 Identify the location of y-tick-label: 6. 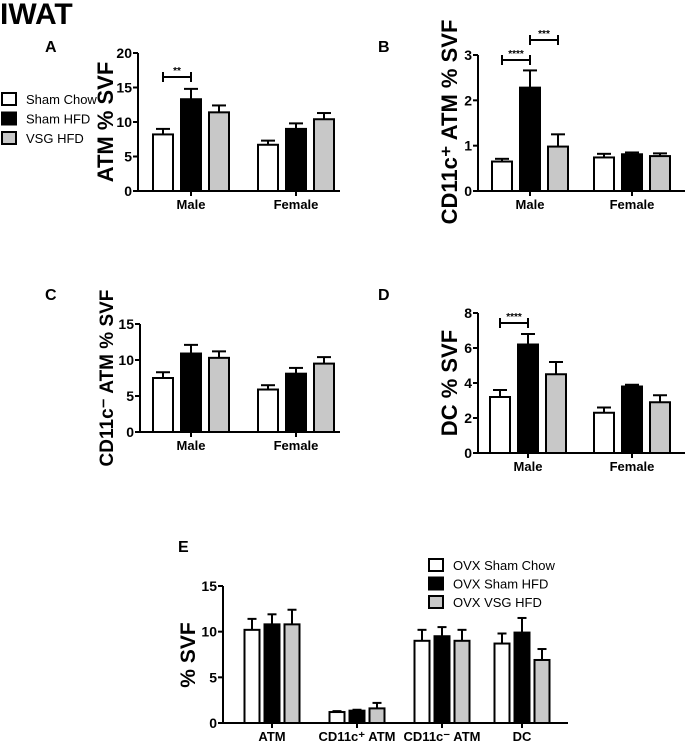
(468, 348).